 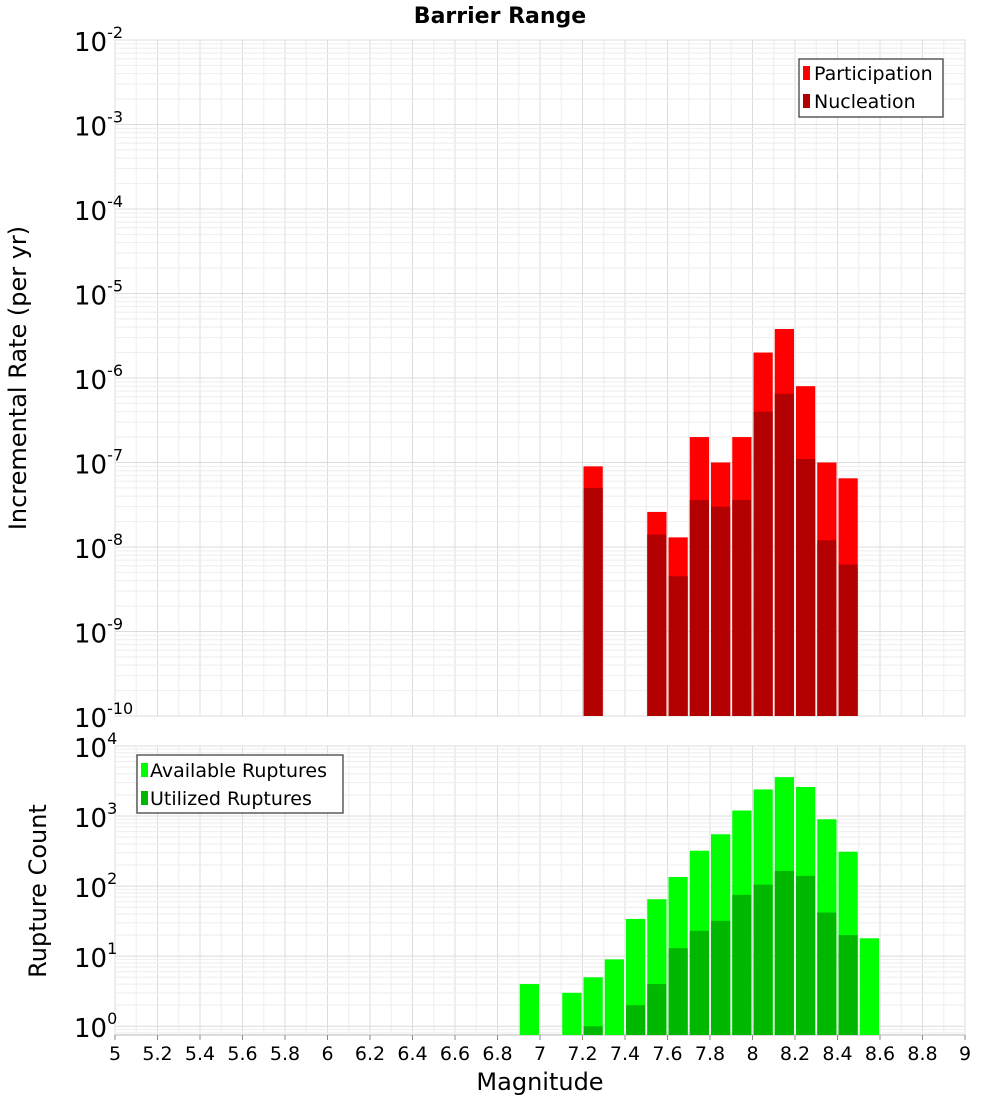 What do you see at coordinates (922, 1054) in the screenshot?
I see `x-tick-label: 8.8` at bounding box center [922, 1054].